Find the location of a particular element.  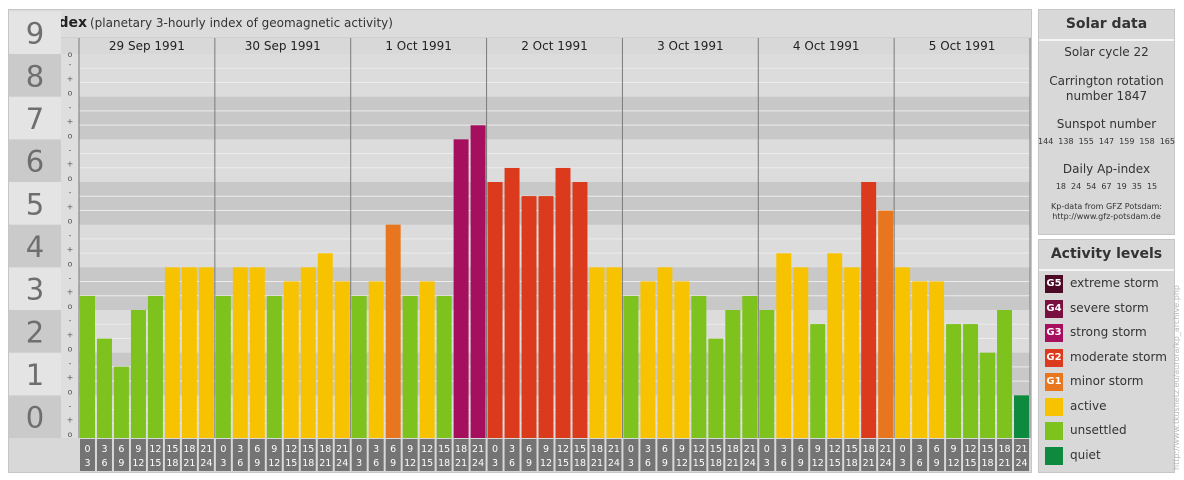

activity-level-label: unsettled is located at coordinates (1098, 430).